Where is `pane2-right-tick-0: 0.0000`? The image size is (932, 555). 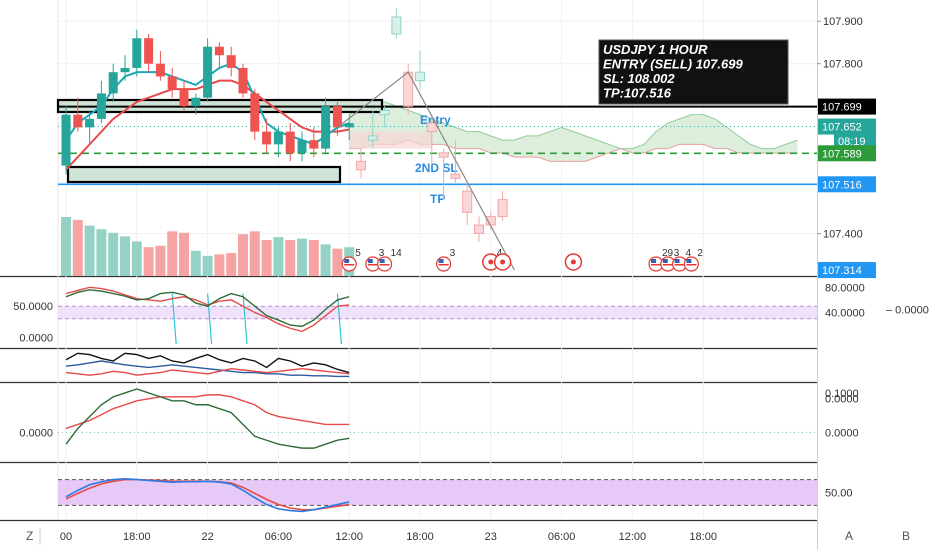 pane2-right-tick-0: 0.0000 is located at coordinates (842, 399).